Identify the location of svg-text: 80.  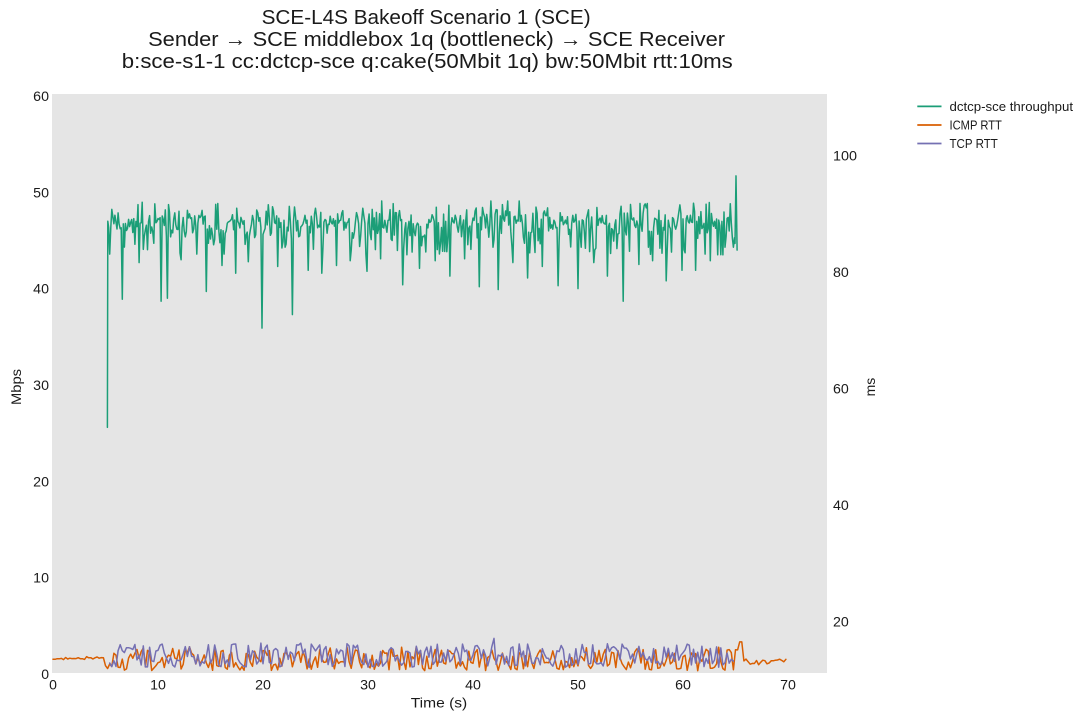
(841, 272).